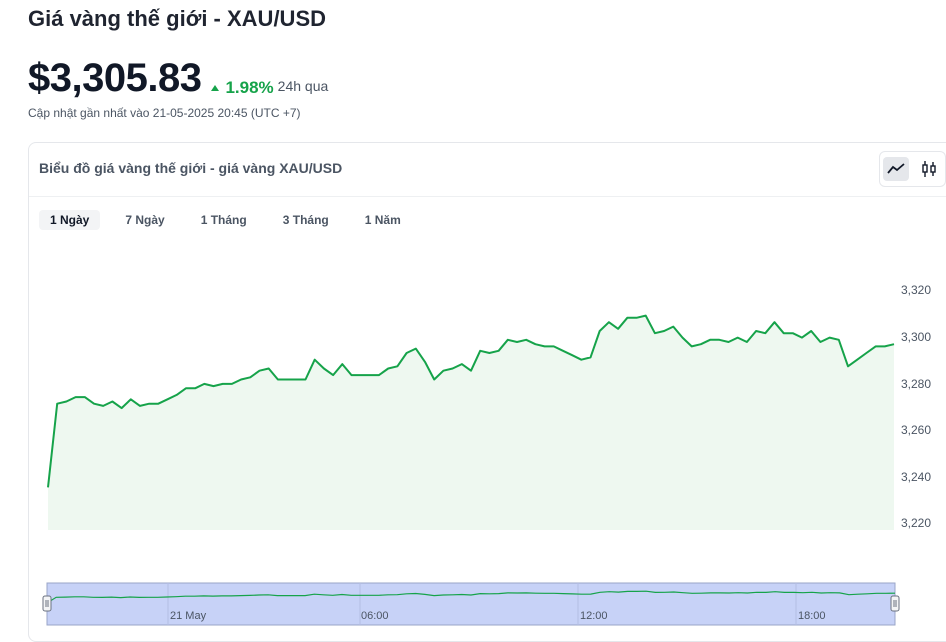  Describe the element at coordinates (916, 290) in the screenshot. I see `y-tick-label: 3,320` at that location.